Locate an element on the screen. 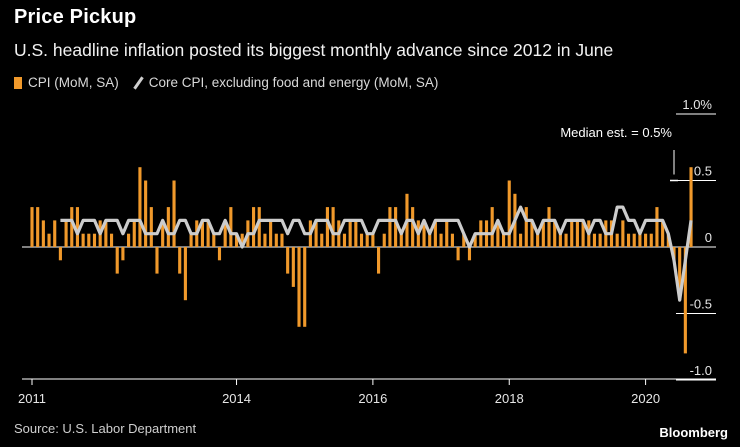 The height and width of the screenshot is (447, 740). chart-title: Price Pickup is located at coordinates (75, 17).